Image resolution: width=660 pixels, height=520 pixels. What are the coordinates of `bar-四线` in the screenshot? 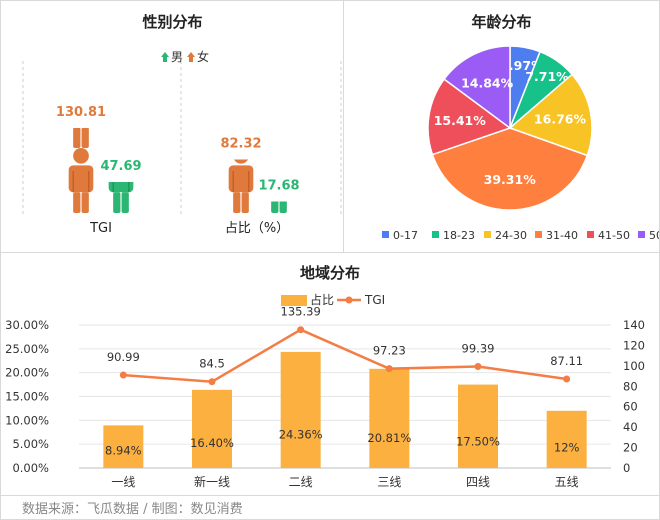 It's located at (478, 426).